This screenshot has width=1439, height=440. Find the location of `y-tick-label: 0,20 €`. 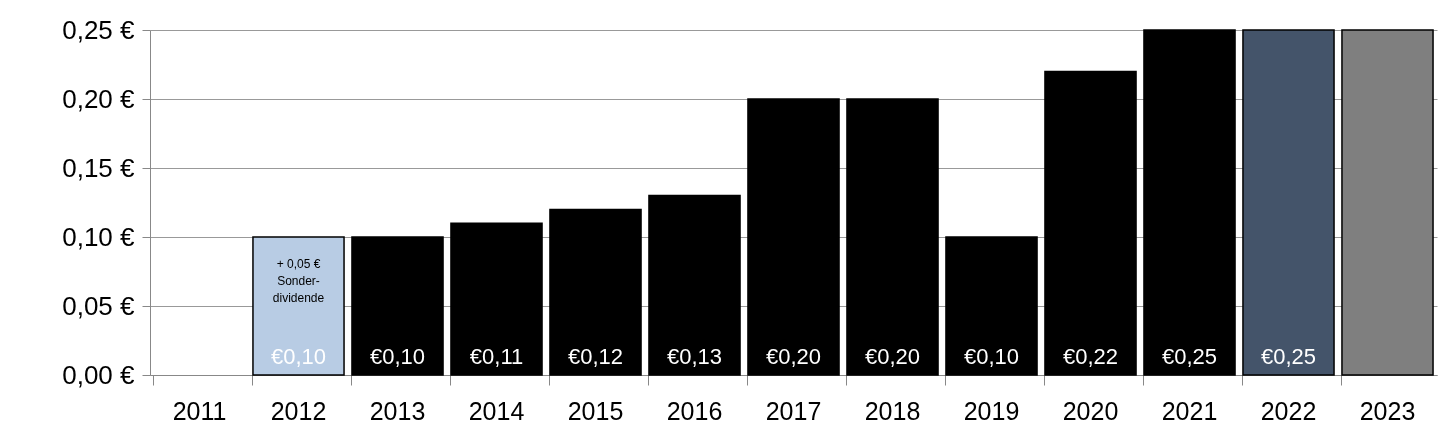

y-tick-label: 0,20 € is located at coordinates (99, 98).